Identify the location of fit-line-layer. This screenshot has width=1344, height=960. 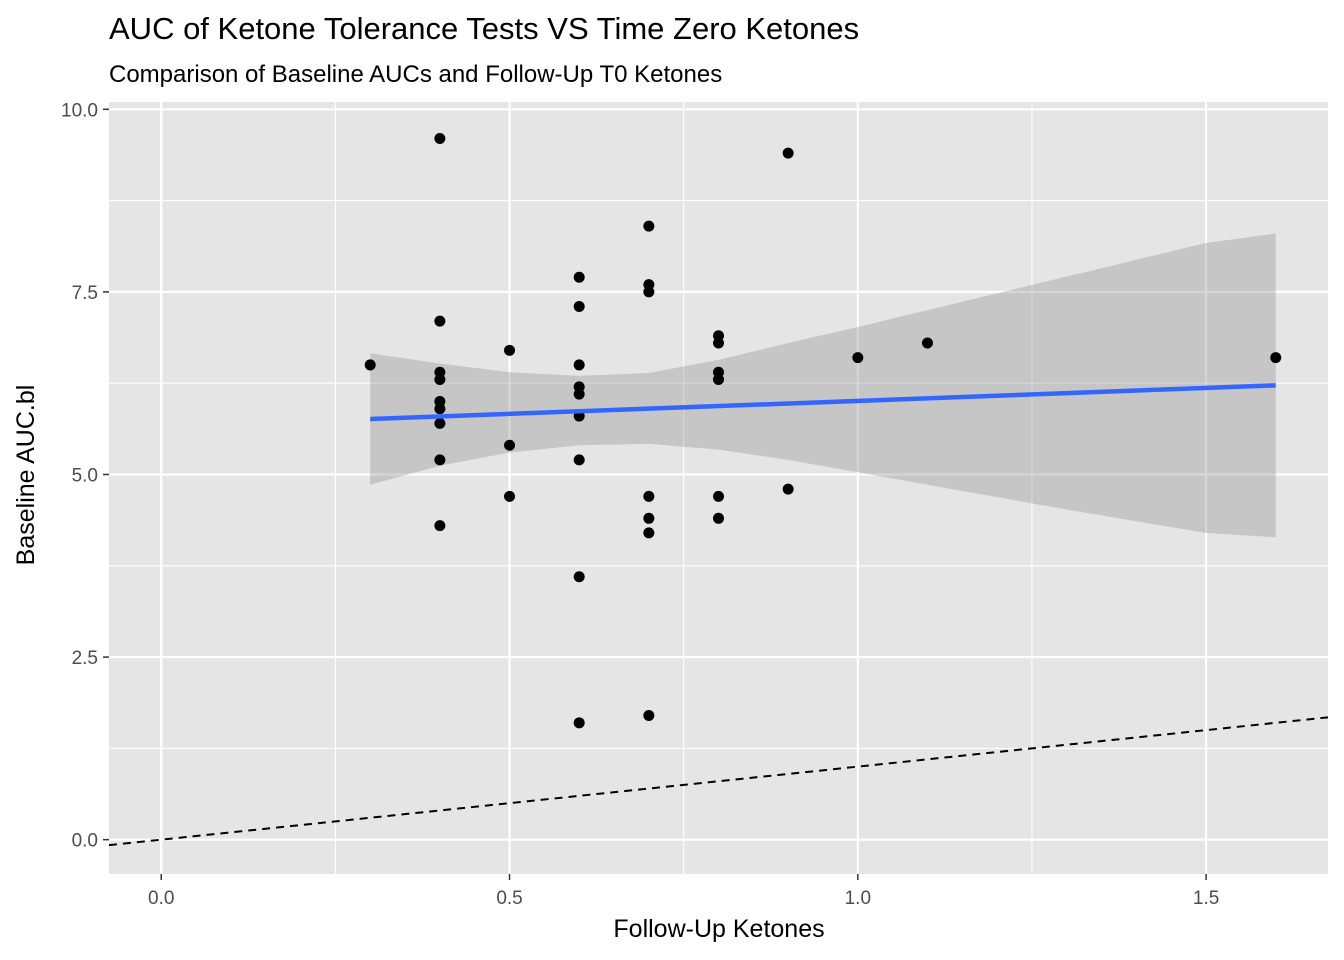
(823, 402).